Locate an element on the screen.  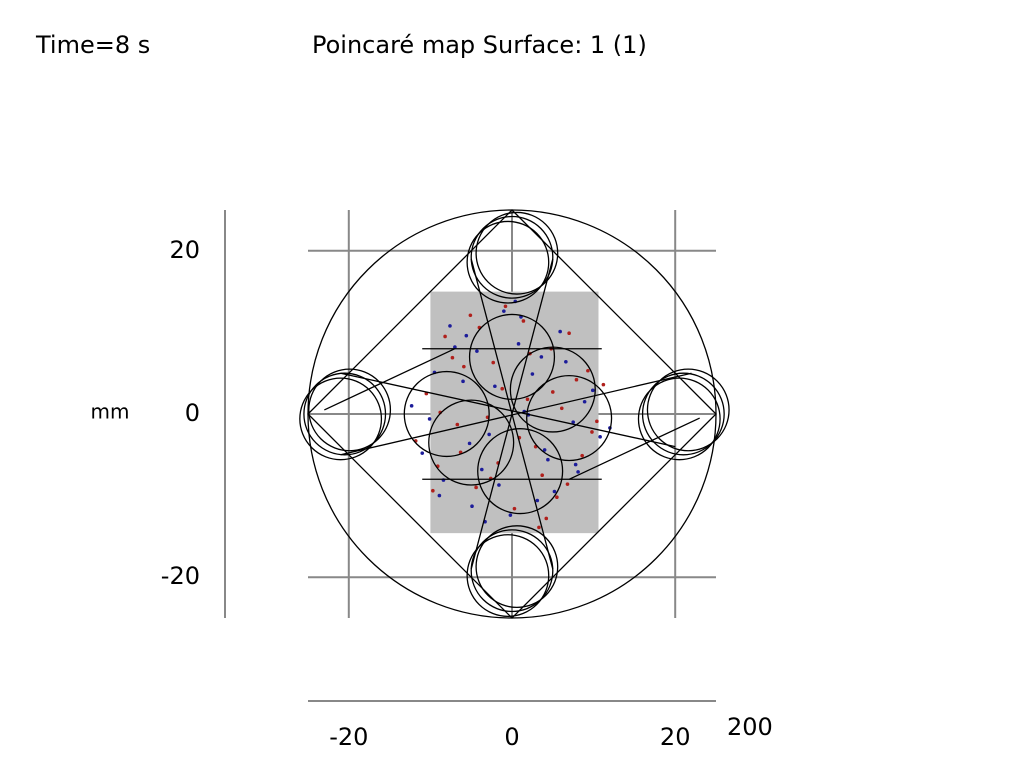
x-tick-label: 0 is located at coordinates (511, 737).